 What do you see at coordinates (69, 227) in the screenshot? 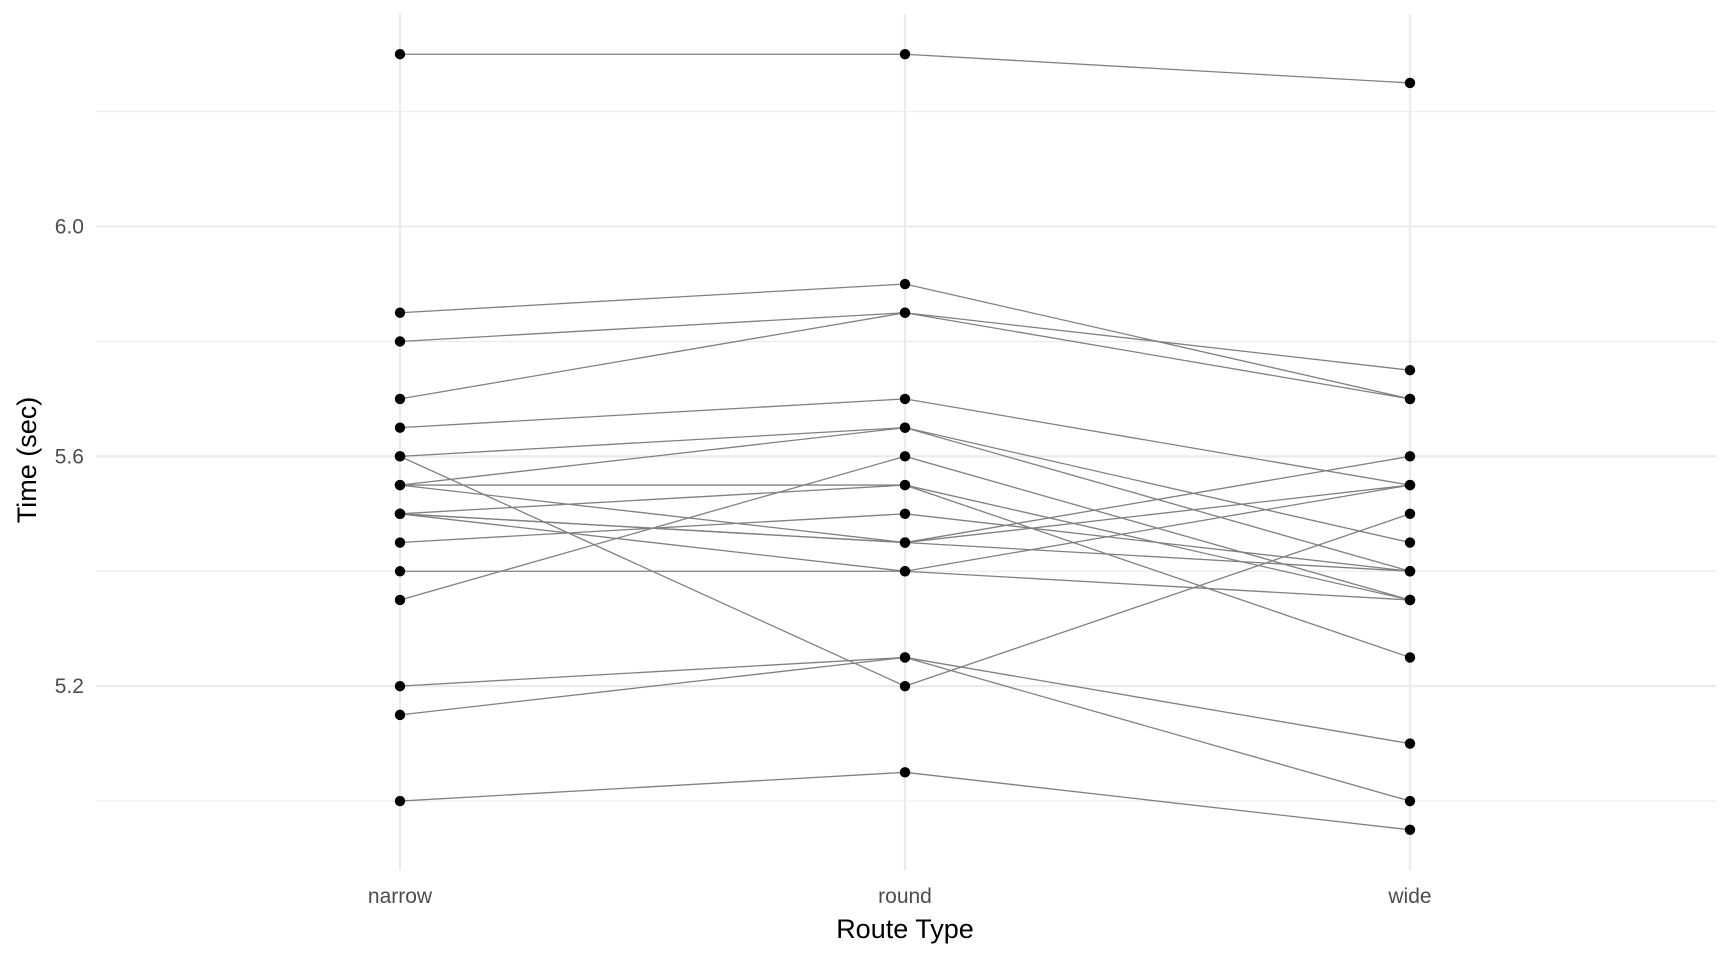
I see `y-tick-label: 6.0` at bounding box center [69, 227].